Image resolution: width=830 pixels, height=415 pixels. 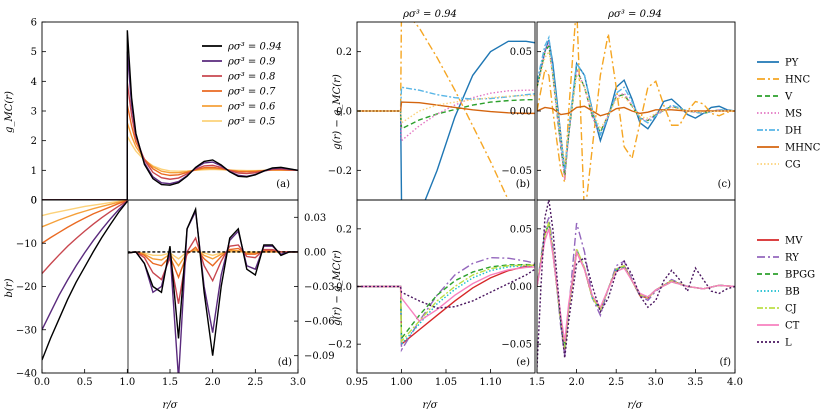 I want to click on panel-letter-f: (f), so click(x=725, y=362).